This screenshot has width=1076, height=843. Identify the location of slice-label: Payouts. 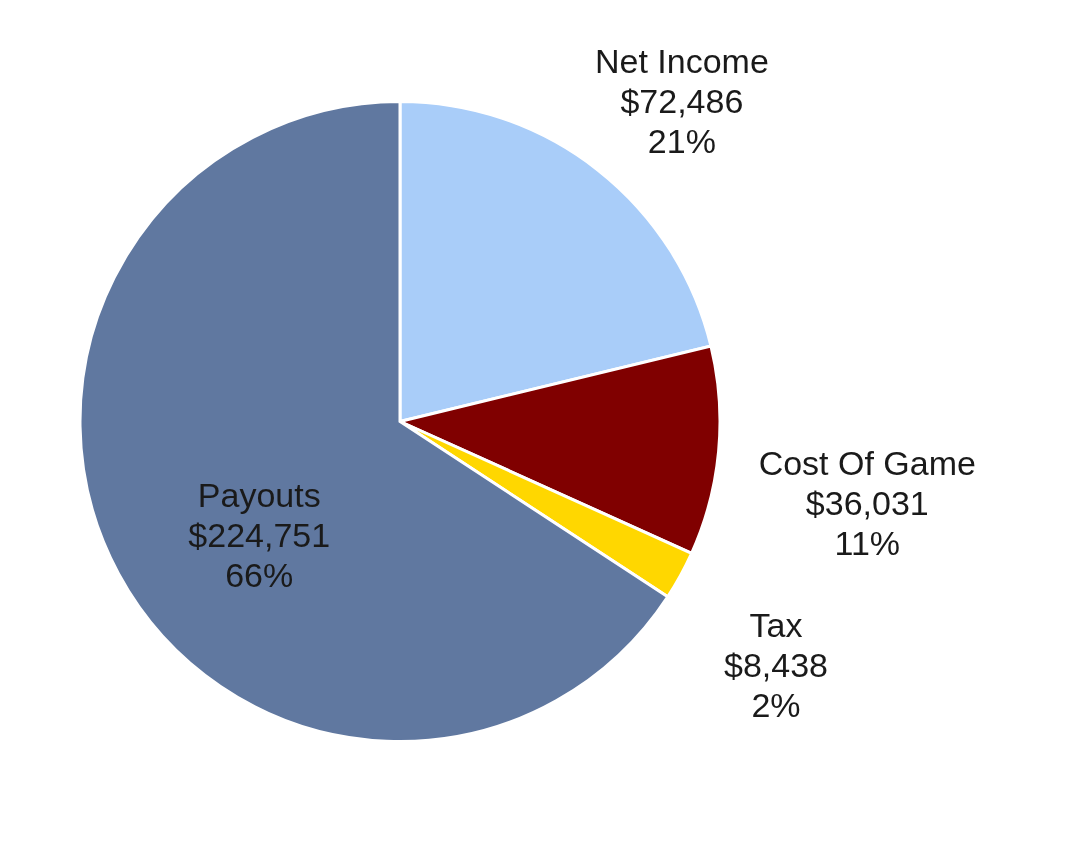
(259, 495).